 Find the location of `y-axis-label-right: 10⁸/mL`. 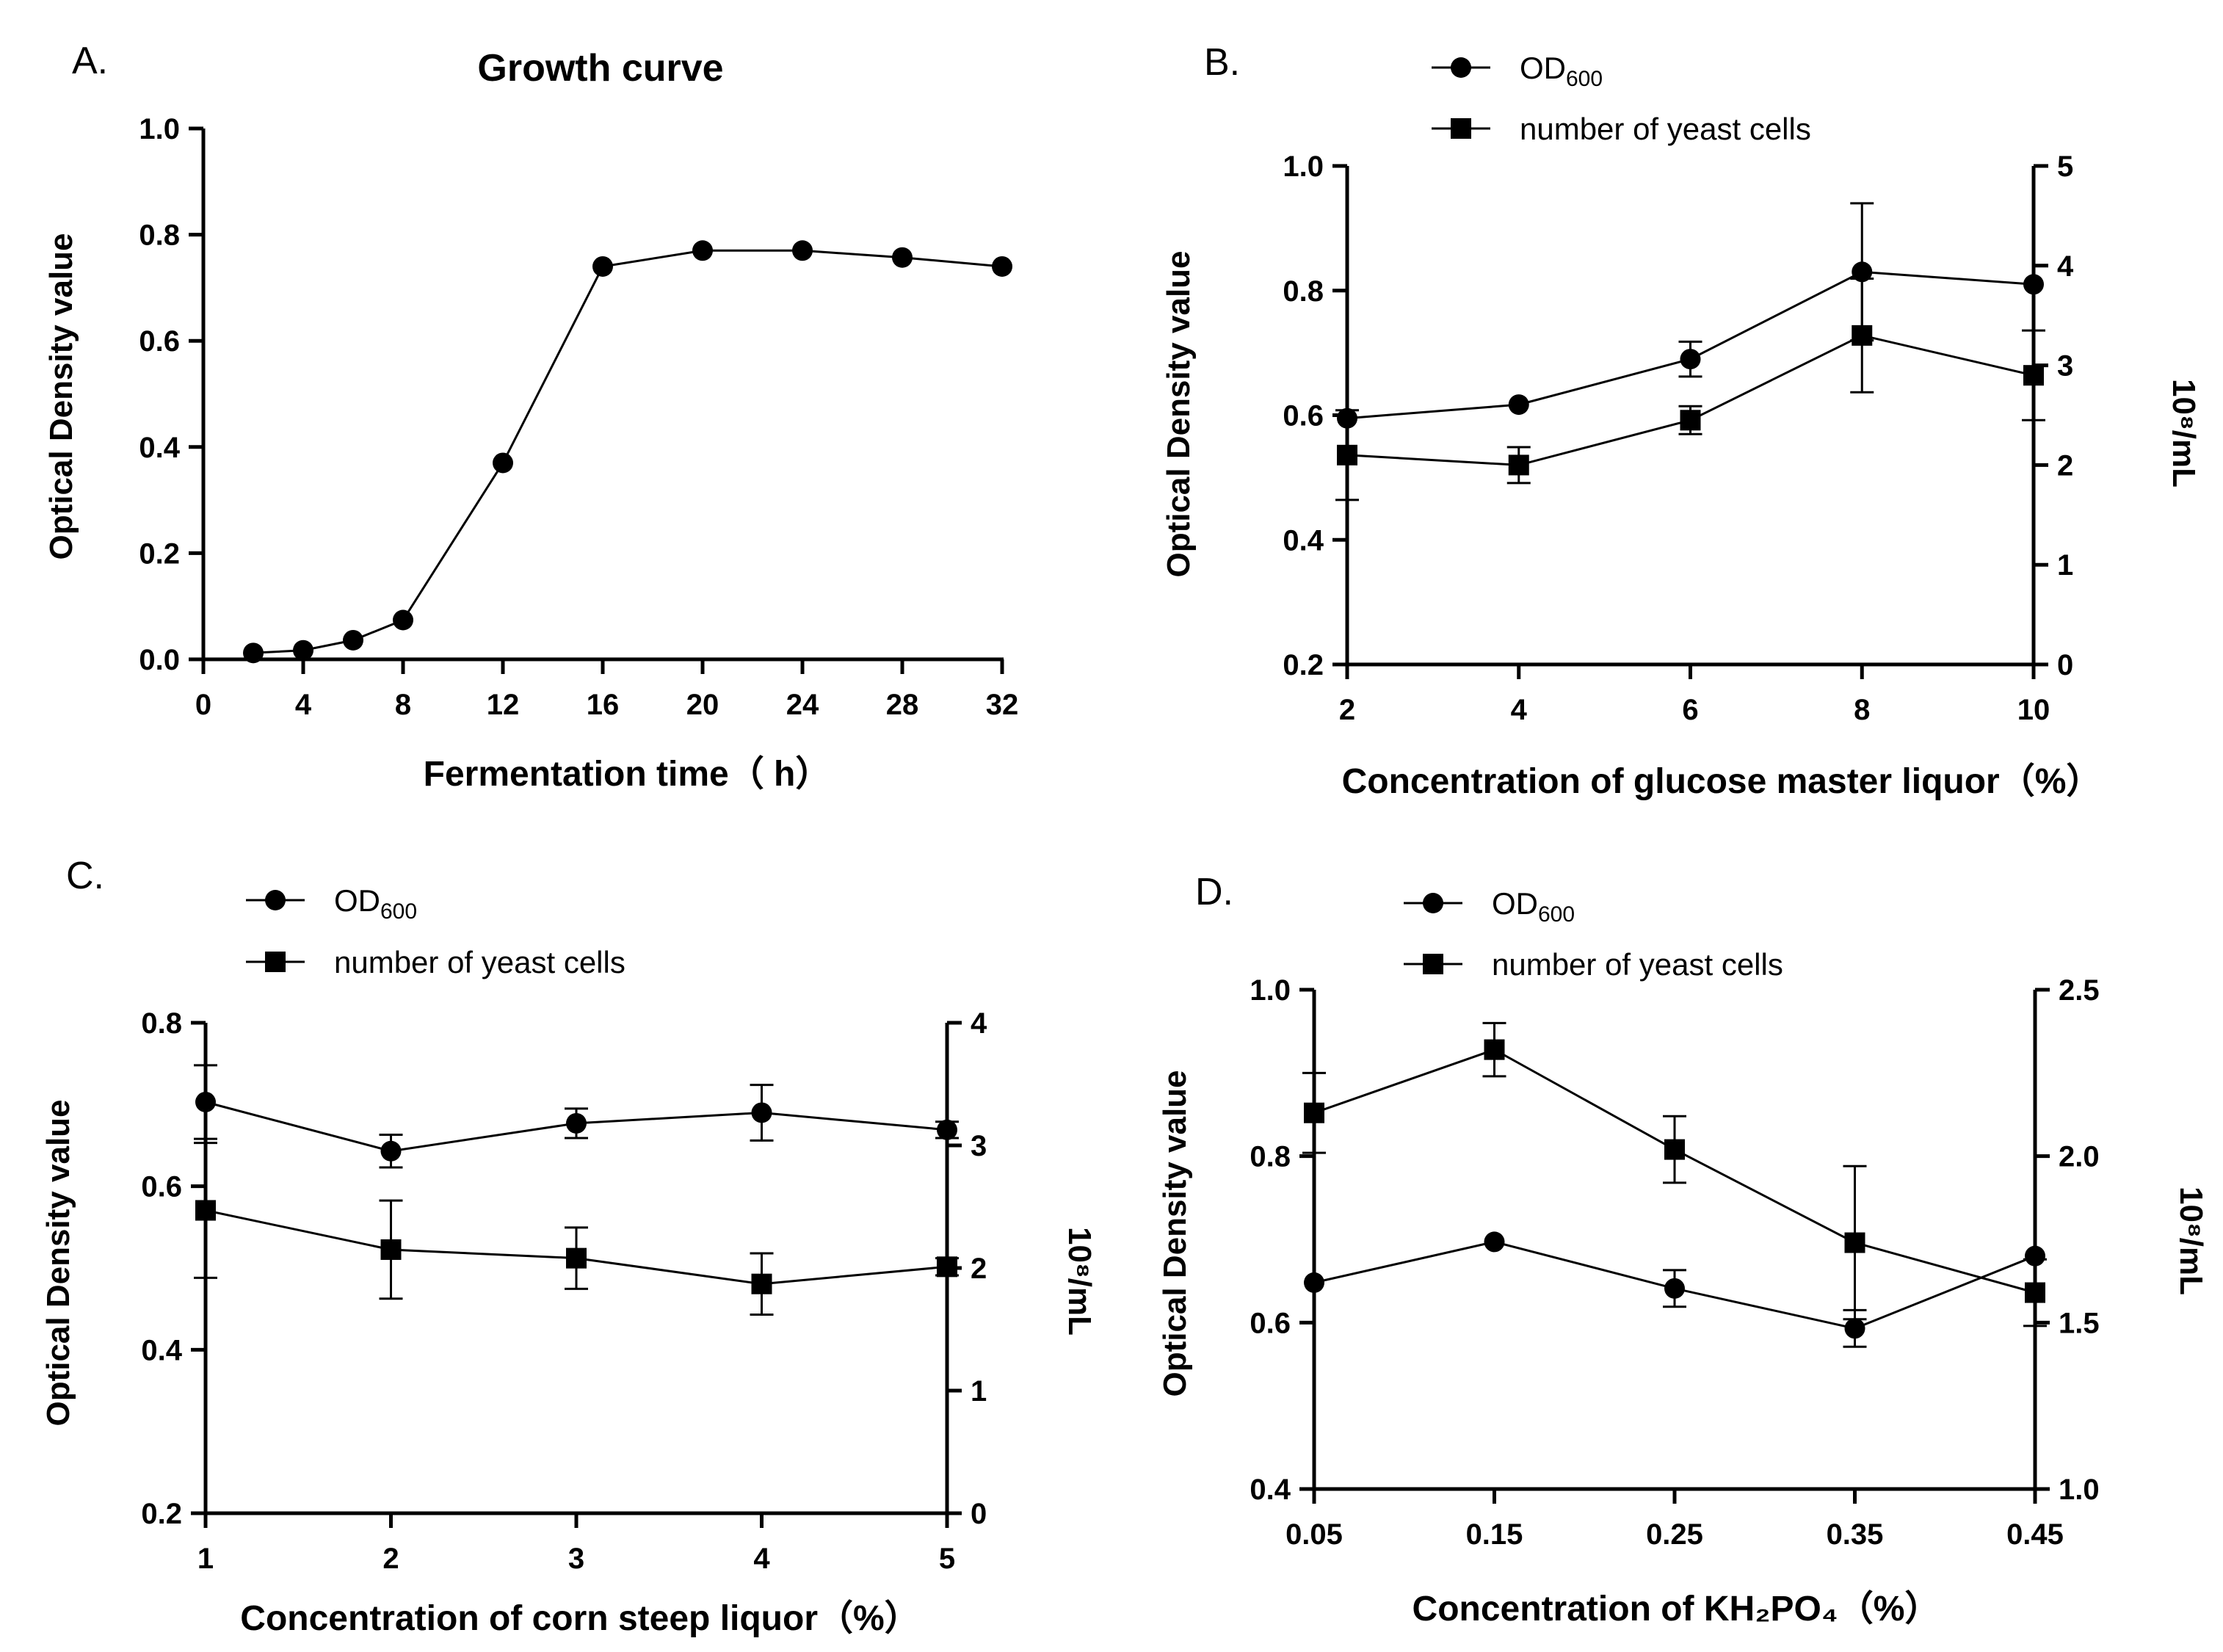

y-axis-label-right: 10⁸/mL is located at coordinates (1080, 1281).